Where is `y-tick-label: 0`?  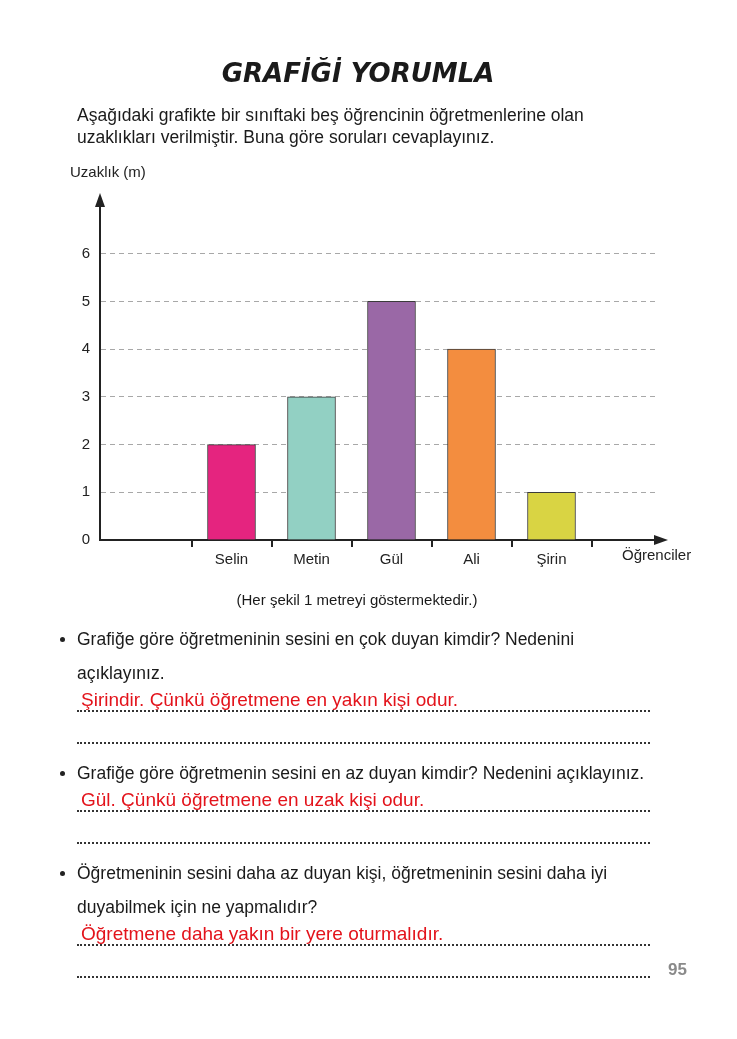 y-tick-label: 0 is located at coordinates (85, 539).